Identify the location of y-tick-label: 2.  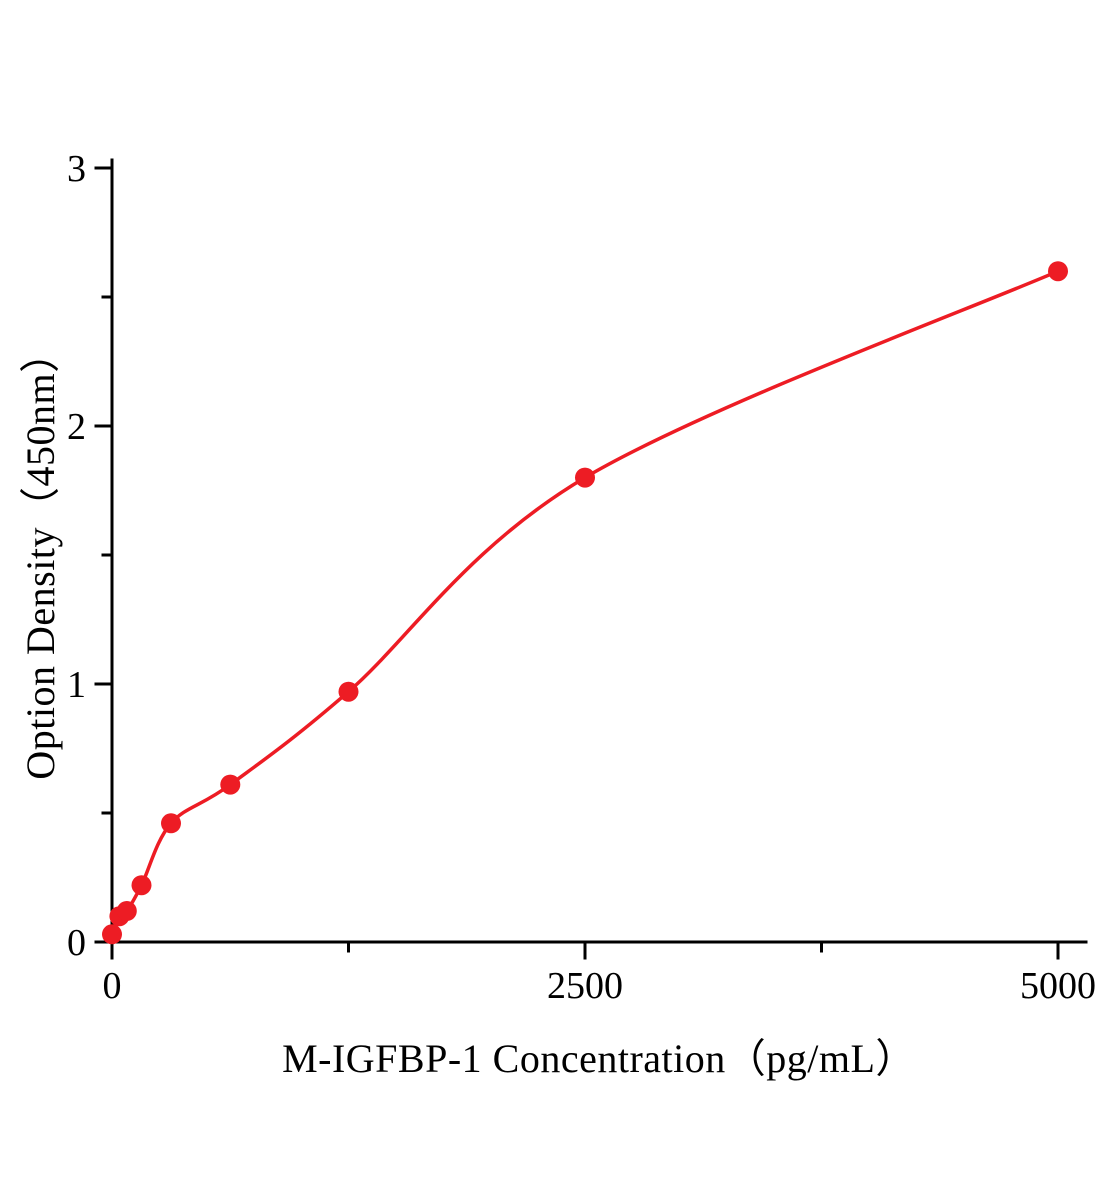
(76, 427).